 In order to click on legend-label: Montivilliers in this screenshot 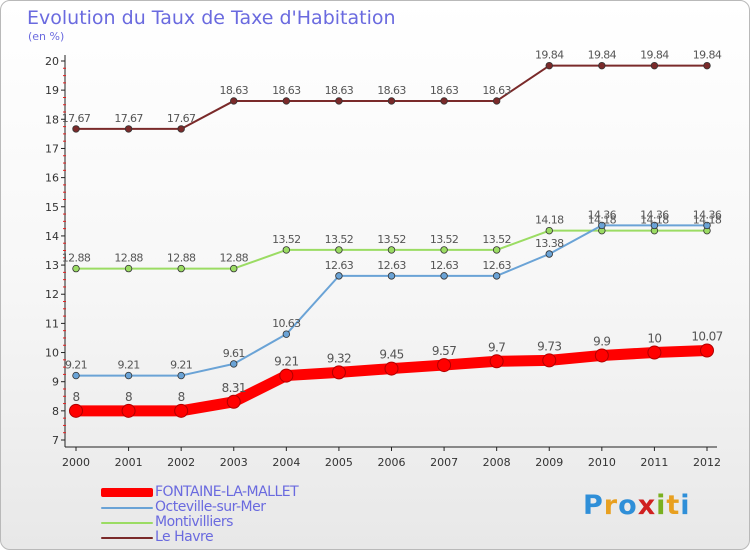, I will do `click(194, 522)`.